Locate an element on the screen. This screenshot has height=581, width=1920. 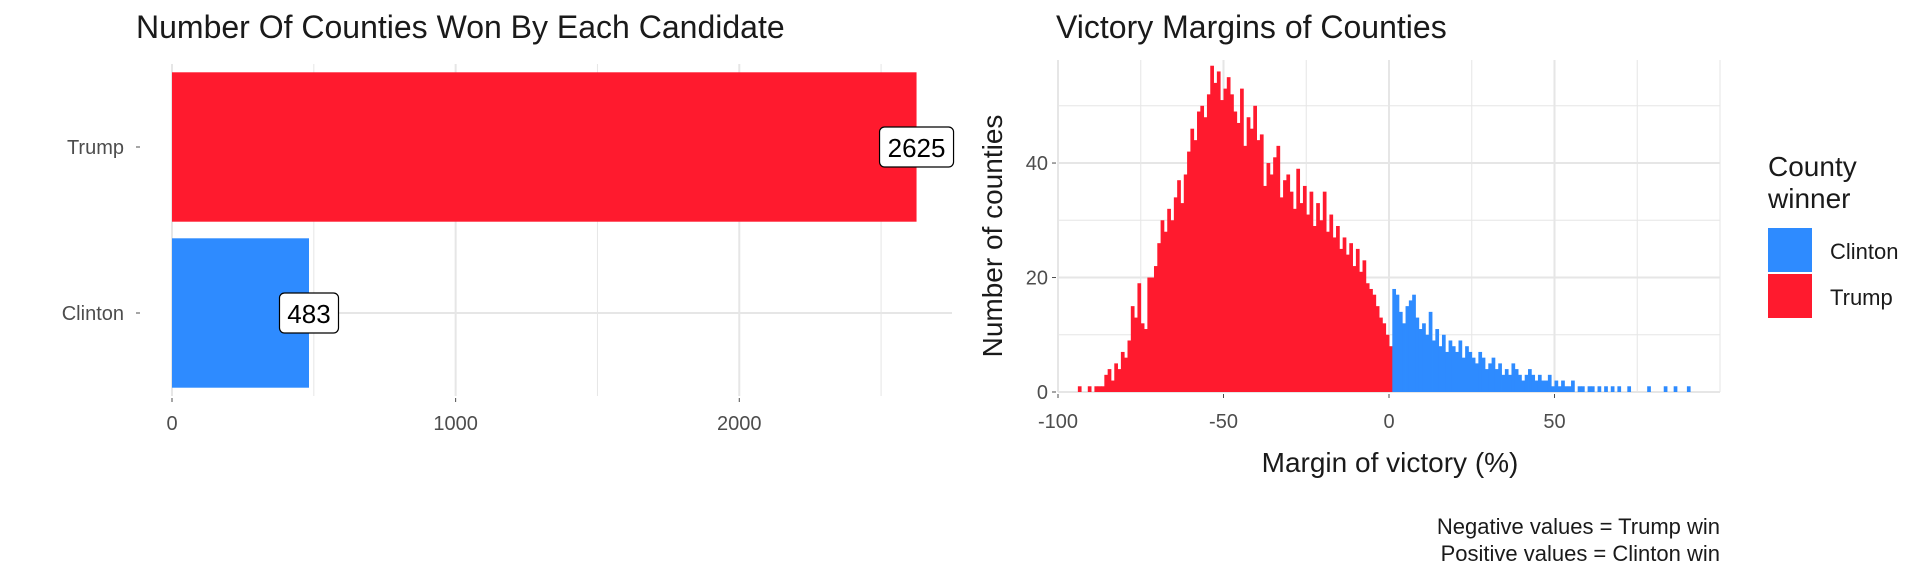
y-tick-label: Trump is located at coordinates (95, 148).